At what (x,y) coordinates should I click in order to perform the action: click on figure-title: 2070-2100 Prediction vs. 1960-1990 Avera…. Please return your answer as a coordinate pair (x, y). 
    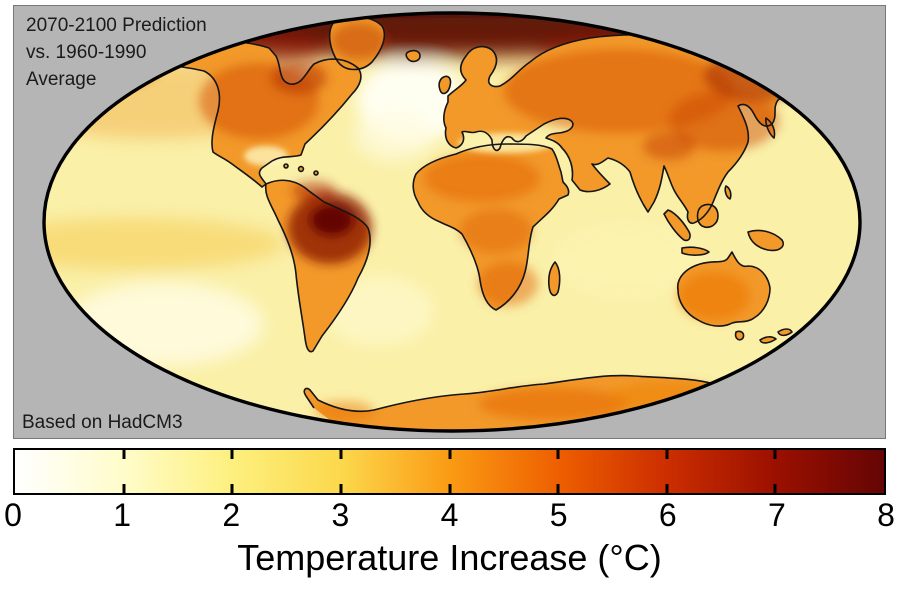
    Looking at the image, I should click on (116, 52).